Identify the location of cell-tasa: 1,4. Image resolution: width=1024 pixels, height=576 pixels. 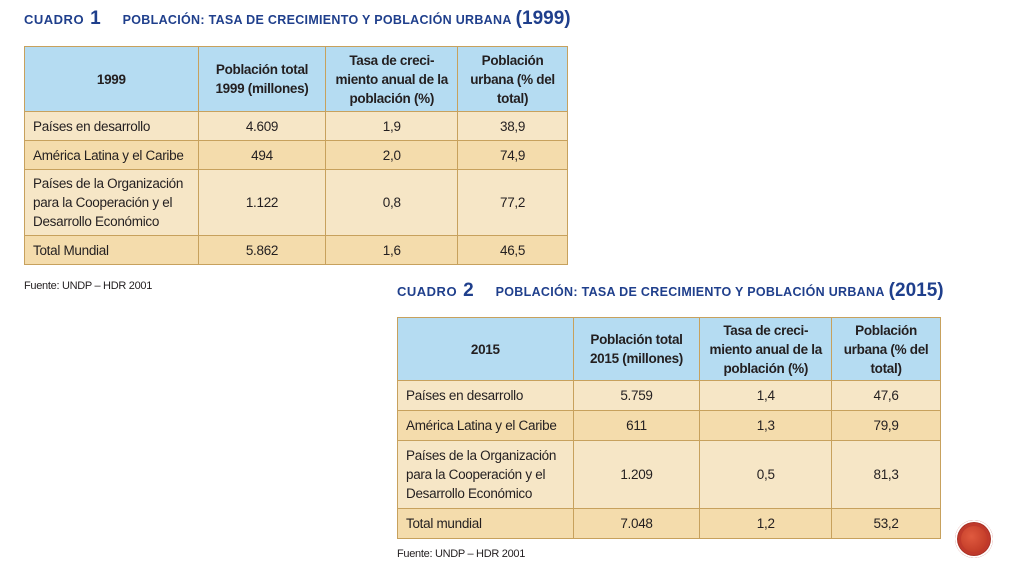
(766, 395).